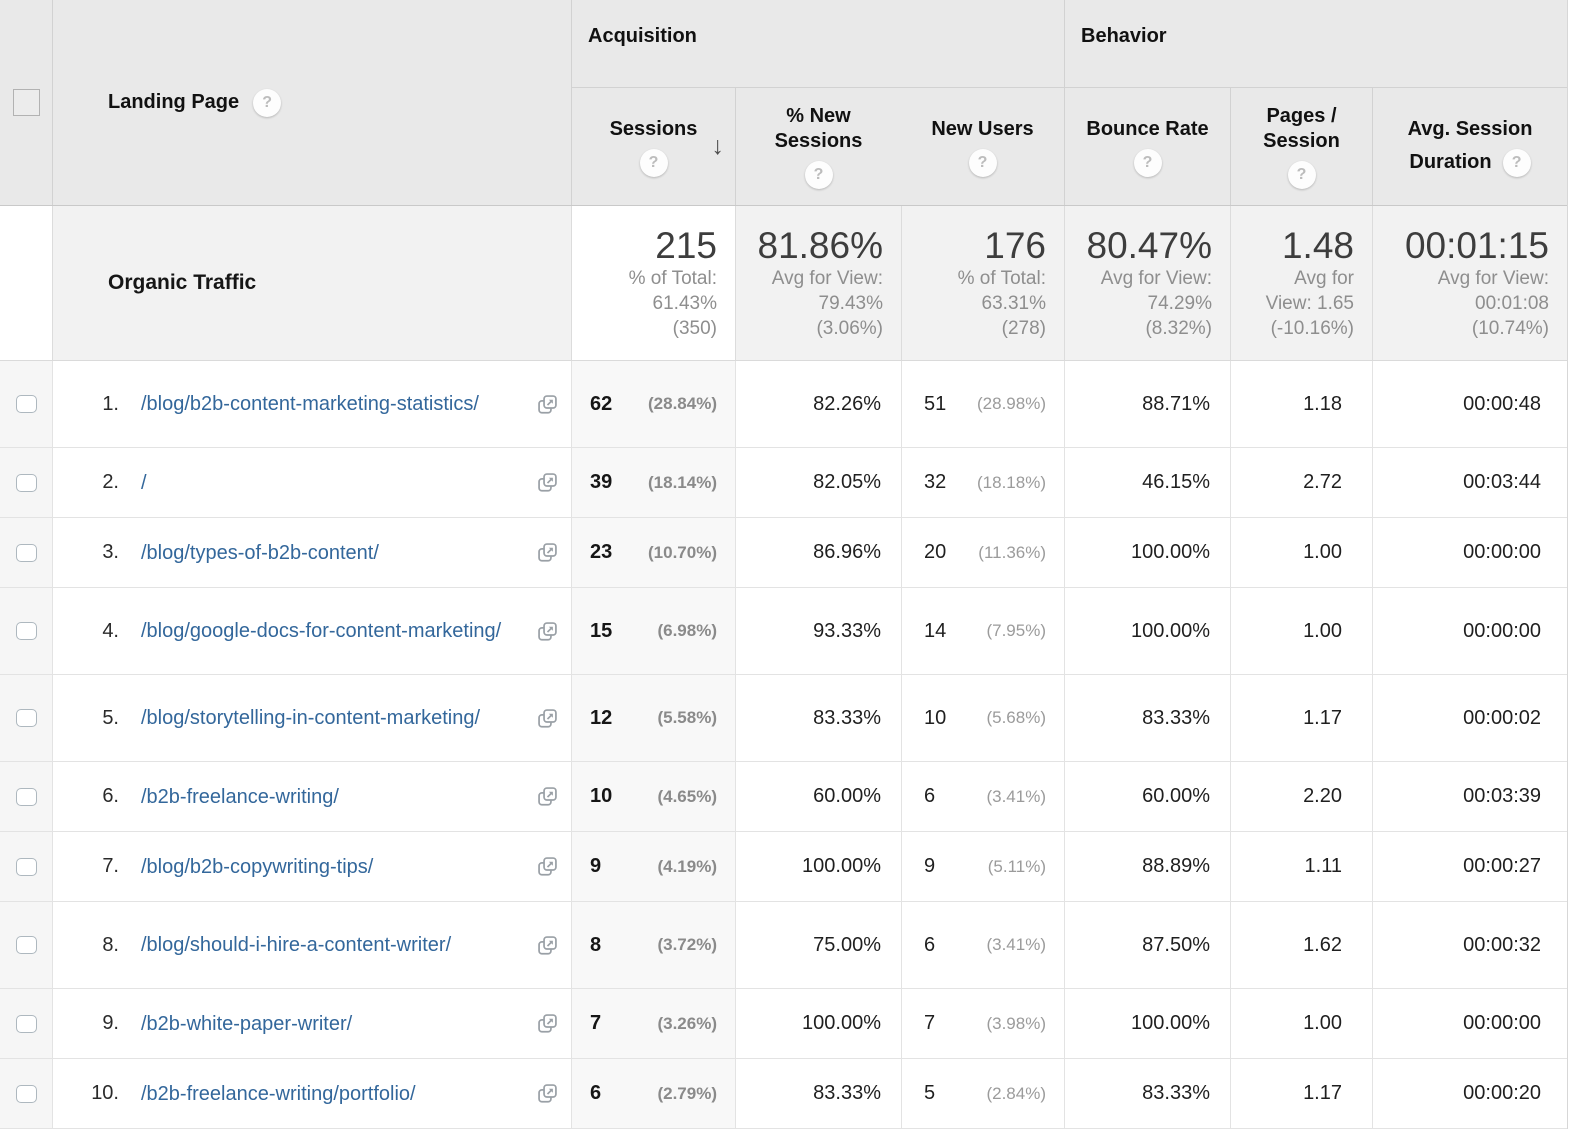 Image resolution: width=1574 pixels, height=1136 pixels. What do you see at coordinates (847, 630) in the screenshot?
I see `new-sessions-value: 93.33%` at bounding box center [847, 630].